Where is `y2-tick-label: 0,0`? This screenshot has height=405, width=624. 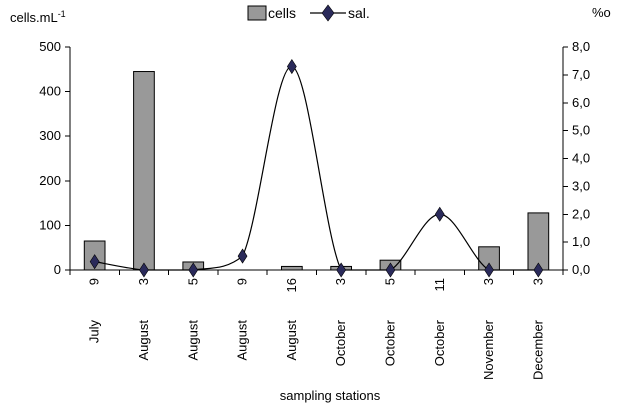 y2-tick-label: 0,0 is located at coordinates (581, 269).